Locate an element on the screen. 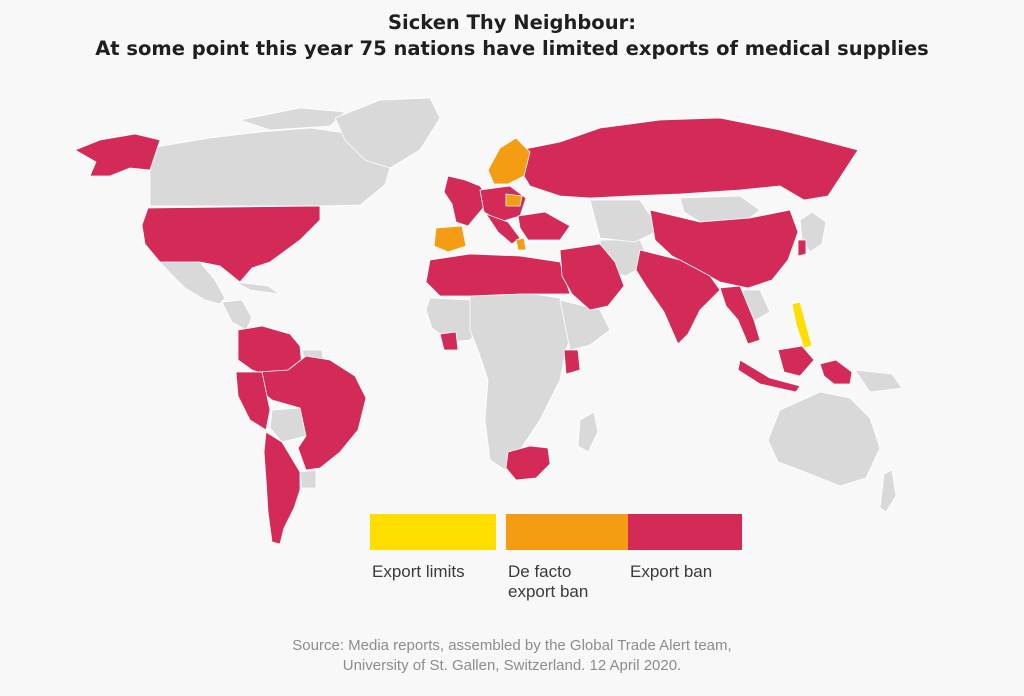 The width and height of the screenshot is (1024, 696). legend-label-export-limits: Export limits is located at coordinates (418, 571).